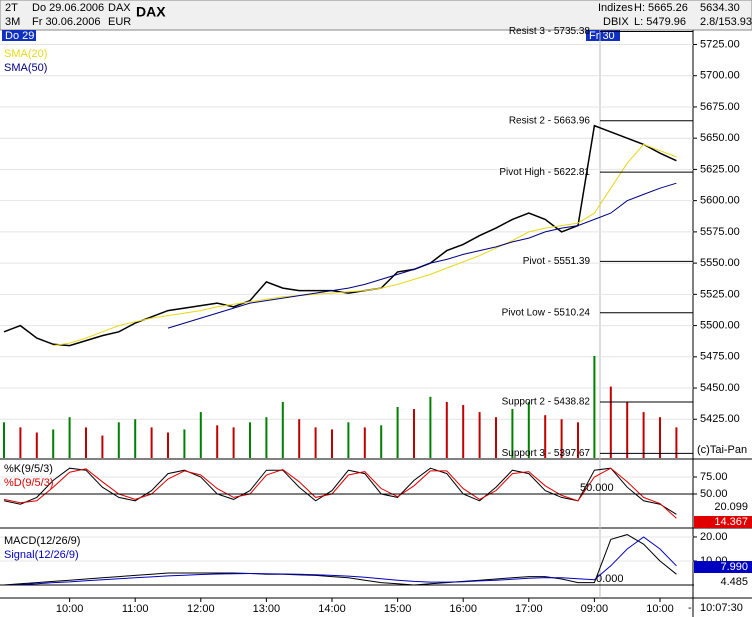  Describe the element at coordinates (135, 609) in the screenshot. I see `x-tick-label: 11:00` at that location.